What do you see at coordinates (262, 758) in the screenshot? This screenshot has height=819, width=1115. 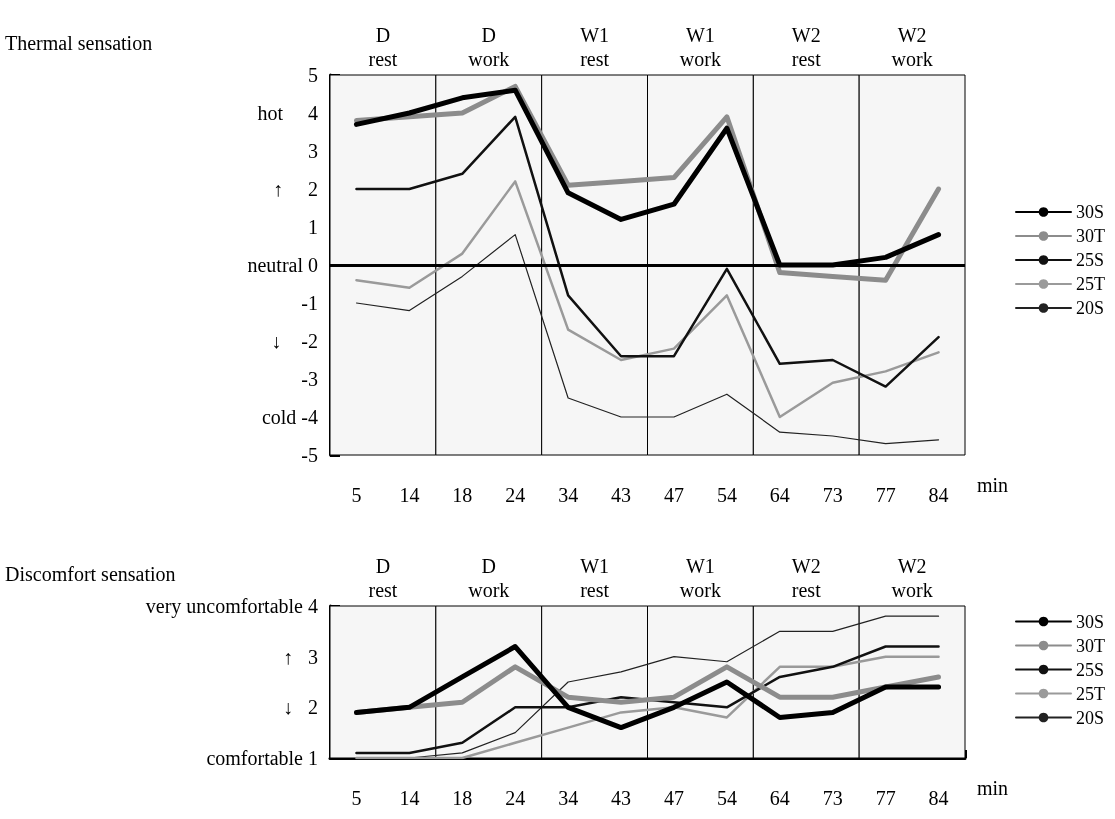 I see `y-tick-label: comfortable 1` at bounding box center [262, 758].